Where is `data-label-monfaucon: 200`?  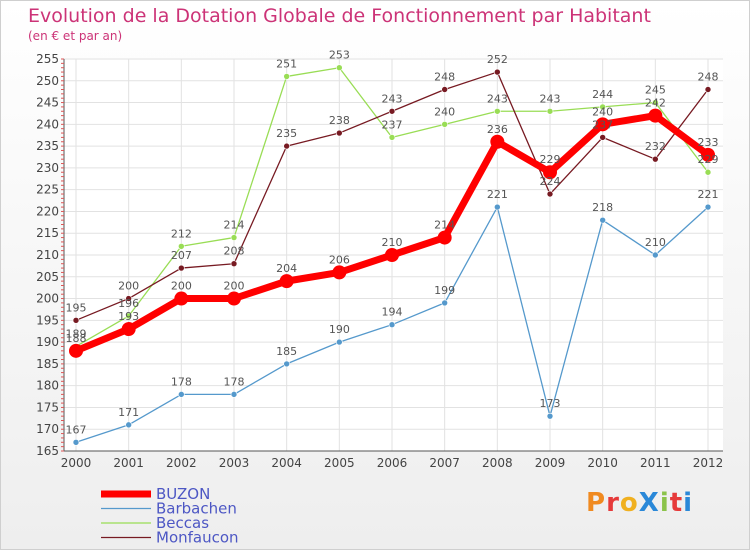
data-label-monfaucon: 200 is located at coordinates (128, 286).